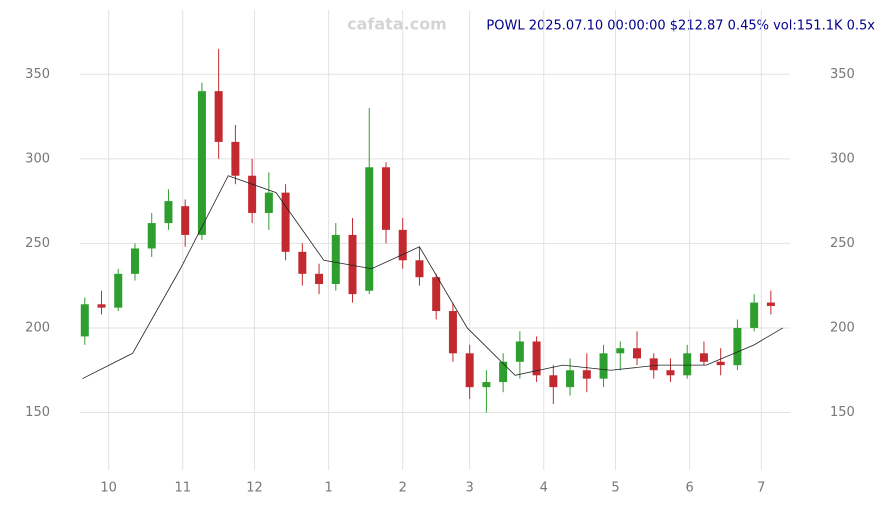 The image size is (885, 505). I want to click on y-tick-label-right: 150, so click(842, 412).